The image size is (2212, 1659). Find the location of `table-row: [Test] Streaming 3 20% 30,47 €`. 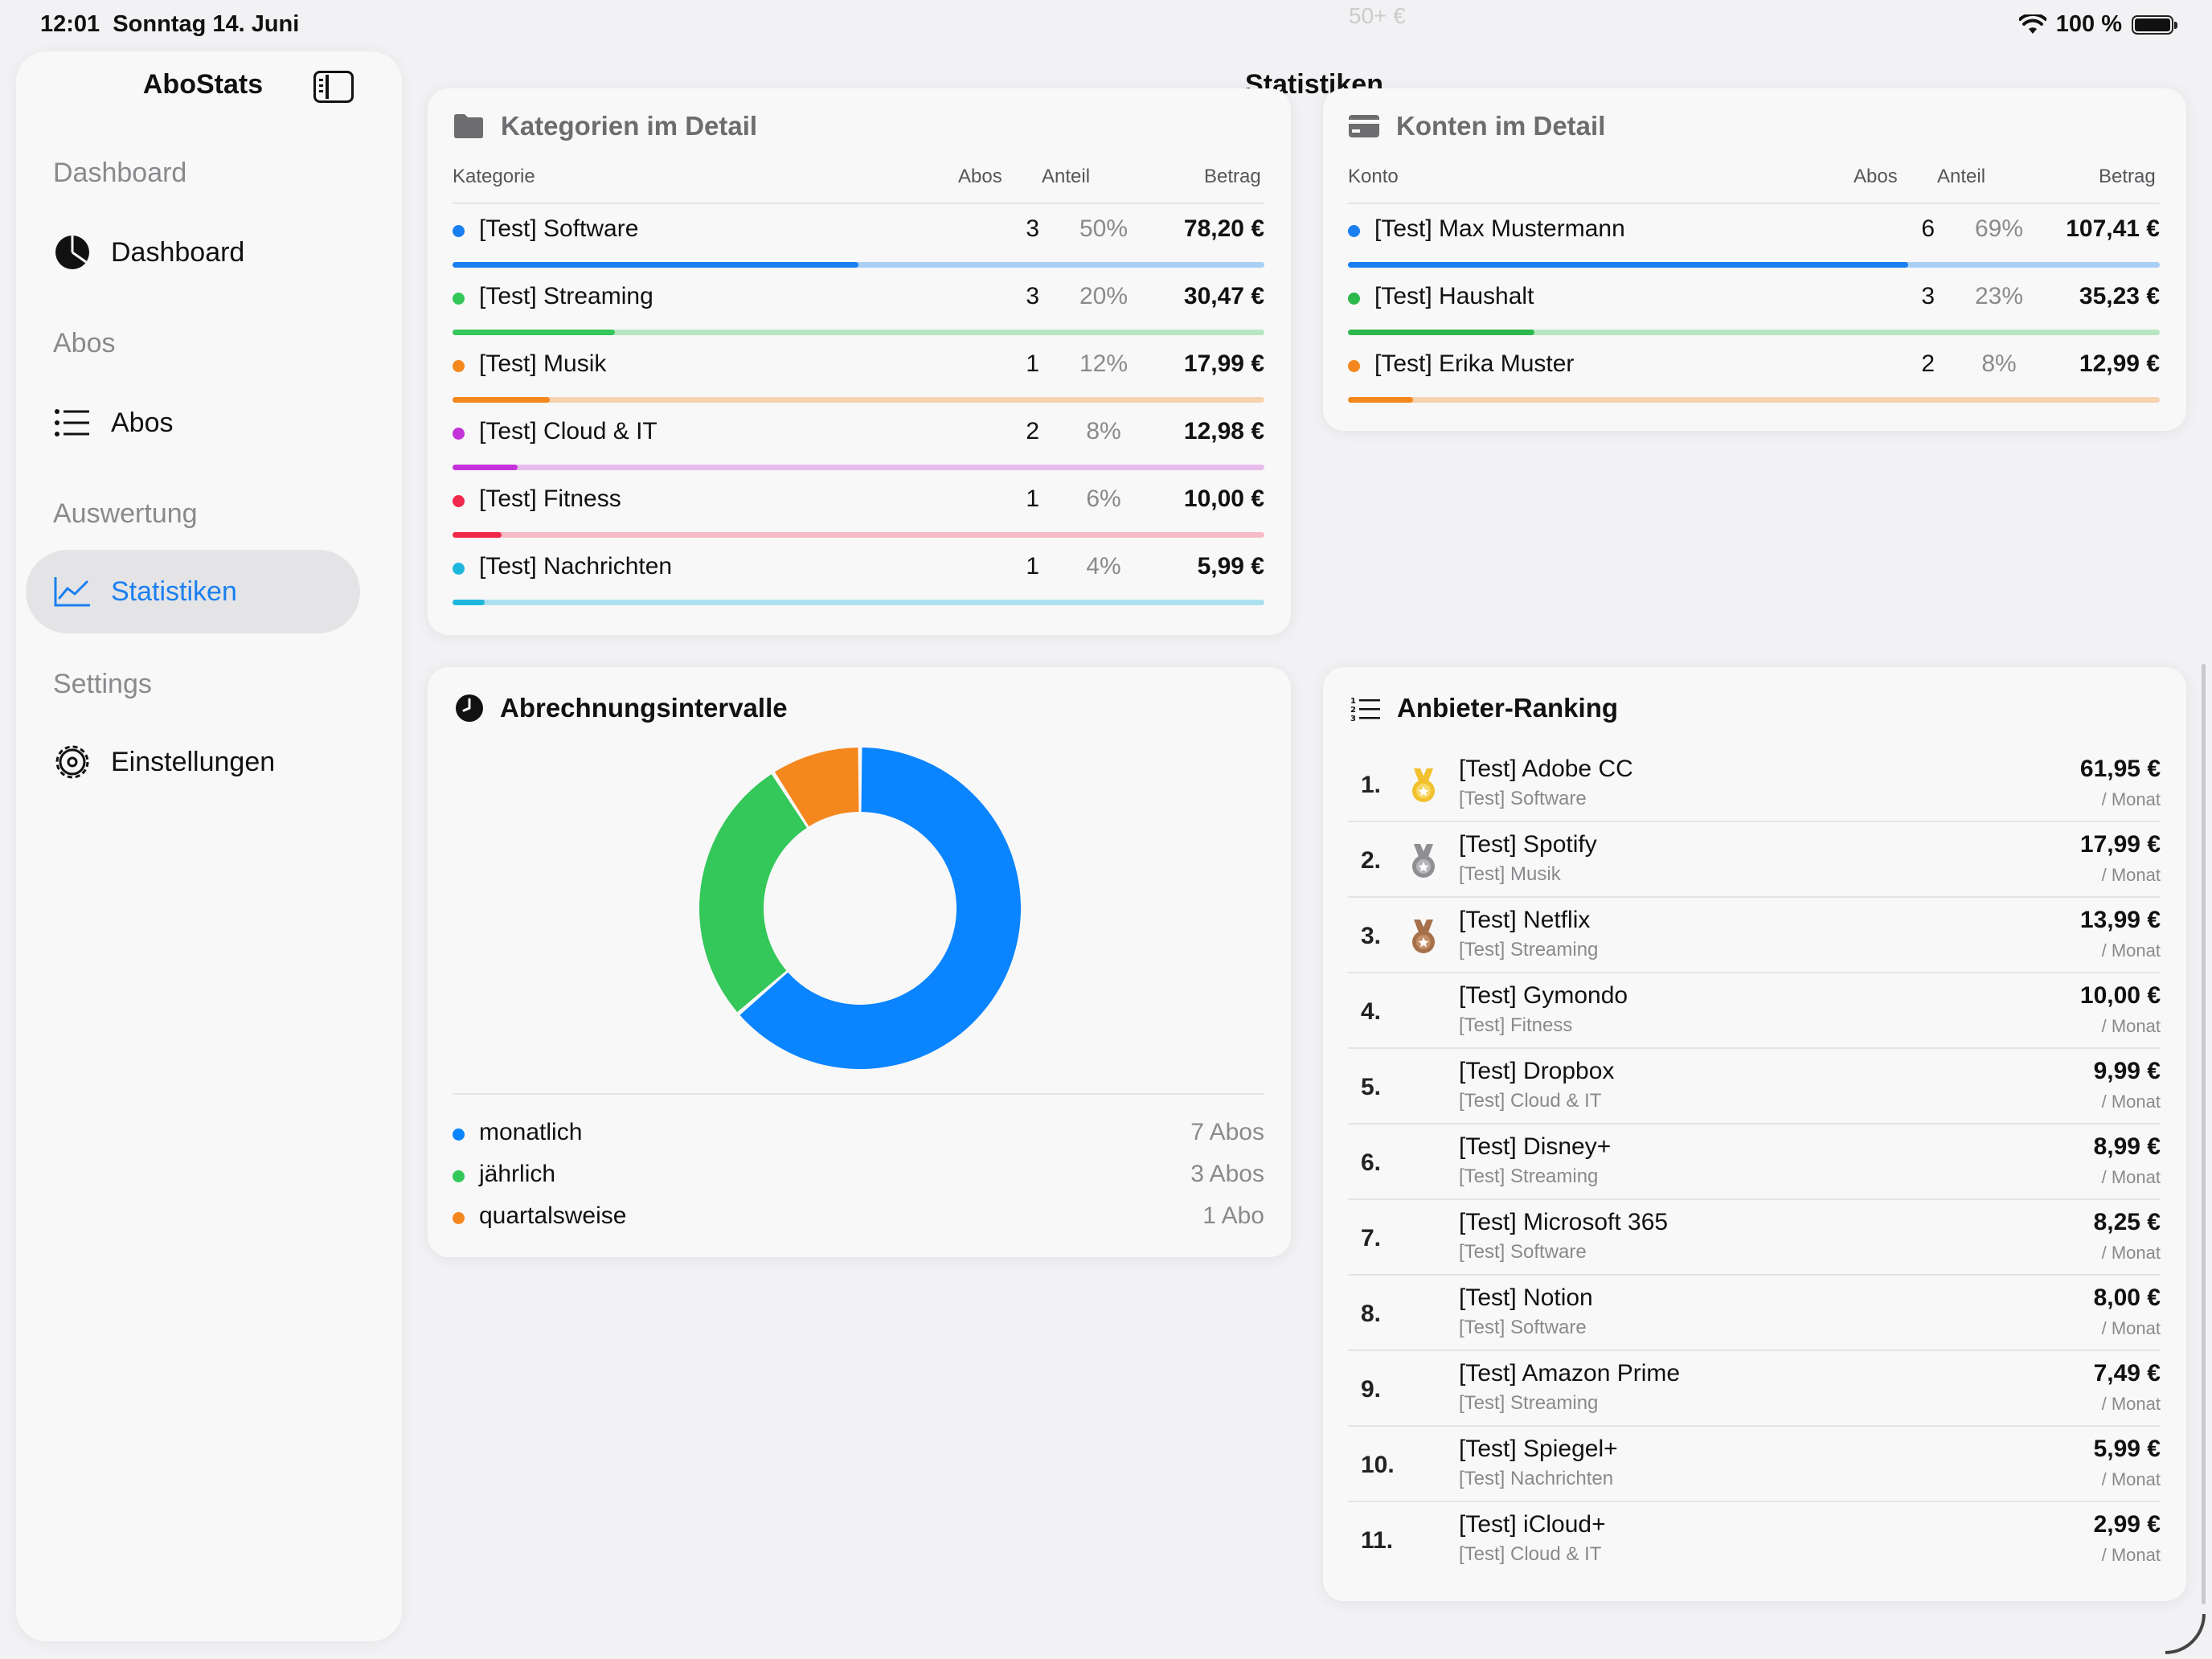

table-row: [Test] Streaming 3 20% 30,47 € is located at coordinates (858, 304).